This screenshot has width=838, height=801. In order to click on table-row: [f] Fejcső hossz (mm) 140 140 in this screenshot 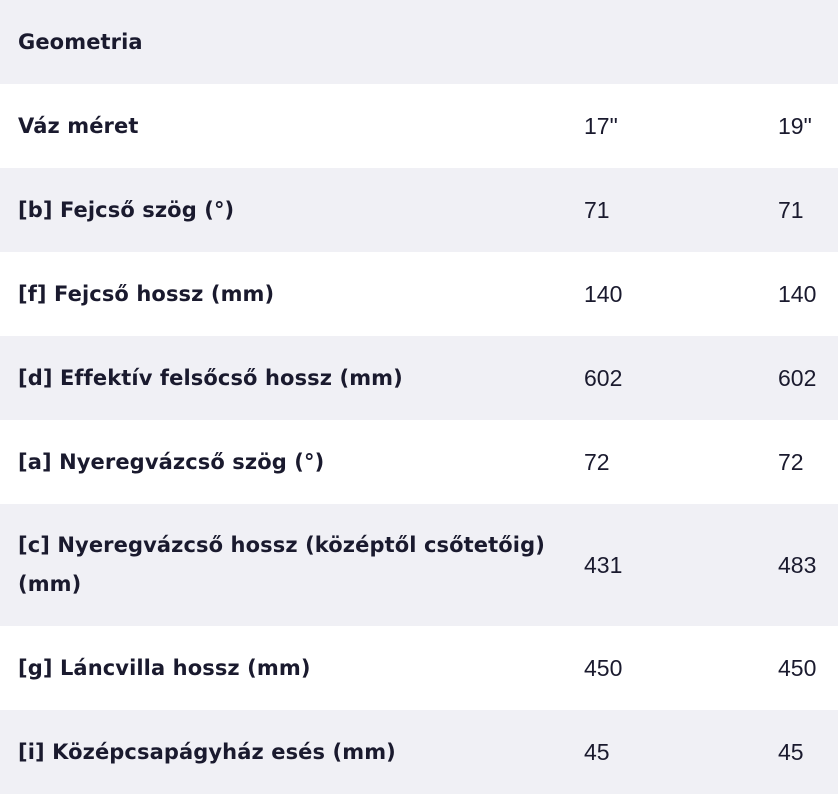, I will do `click(419, 294)`.